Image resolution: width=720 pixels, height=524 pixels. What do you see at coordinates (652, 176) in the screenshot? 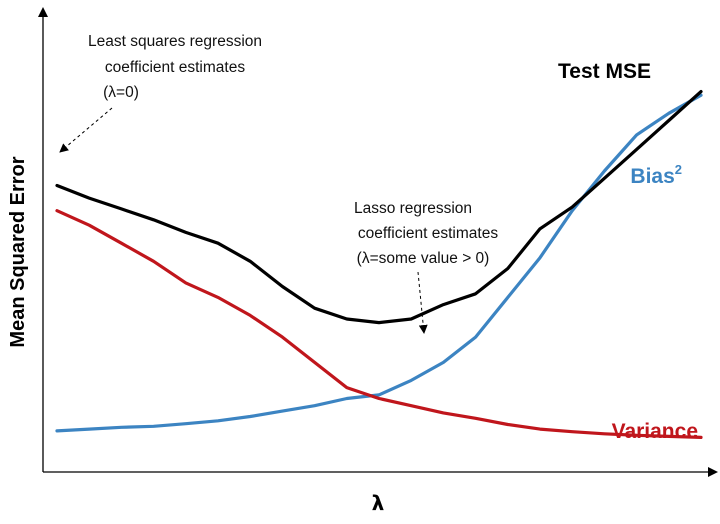
I see `series-label-bias-text: Bias` at bounding box center [652, 176].